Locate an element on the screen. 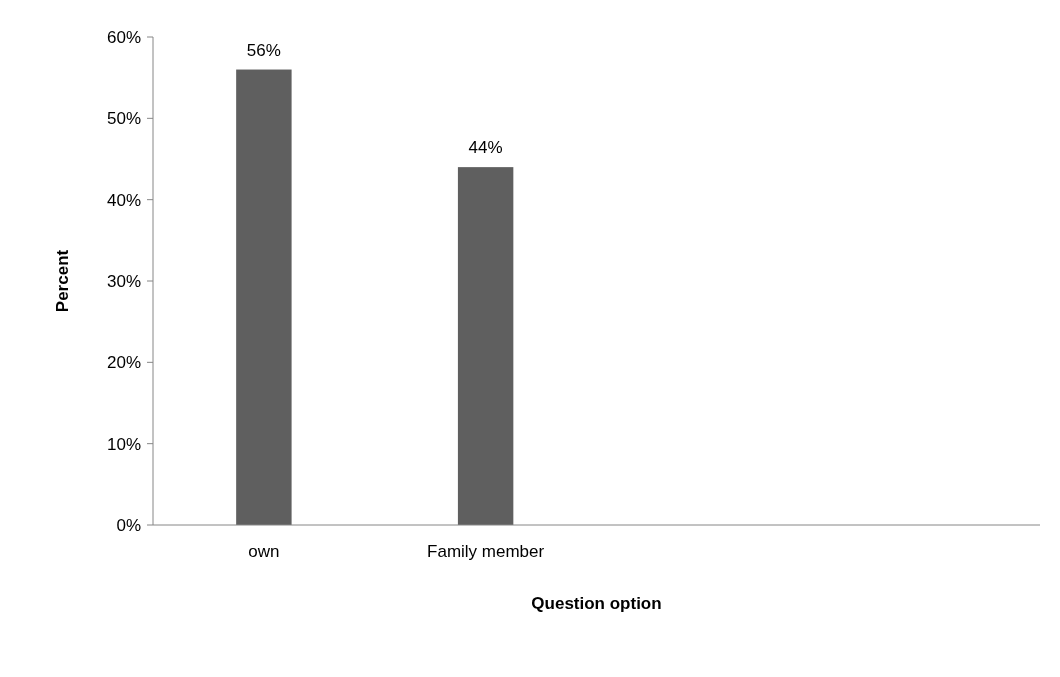  data-label: 44% is located at coordinates (485, 148).